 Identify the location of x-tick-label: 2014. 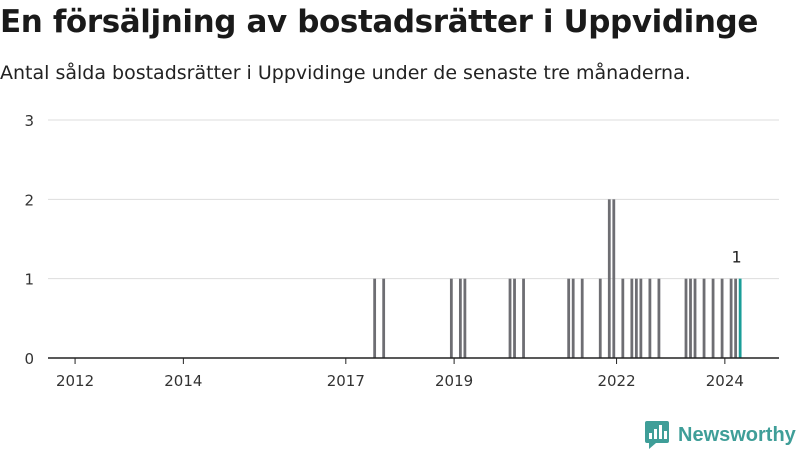
(183, 381).